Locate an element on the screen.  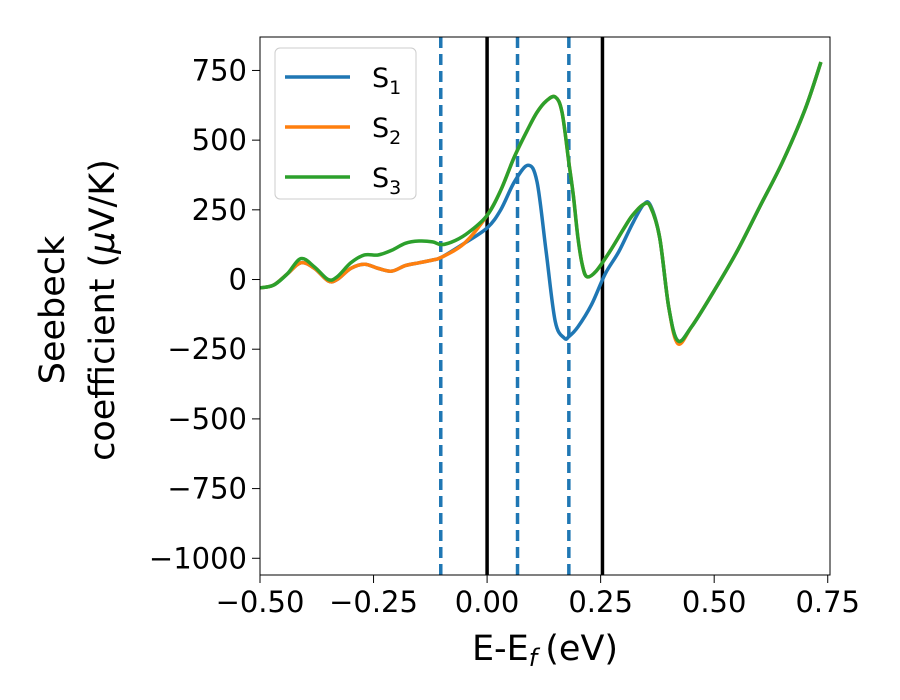
x-tick-label: −0.50 is located at coordinates (260, 602).